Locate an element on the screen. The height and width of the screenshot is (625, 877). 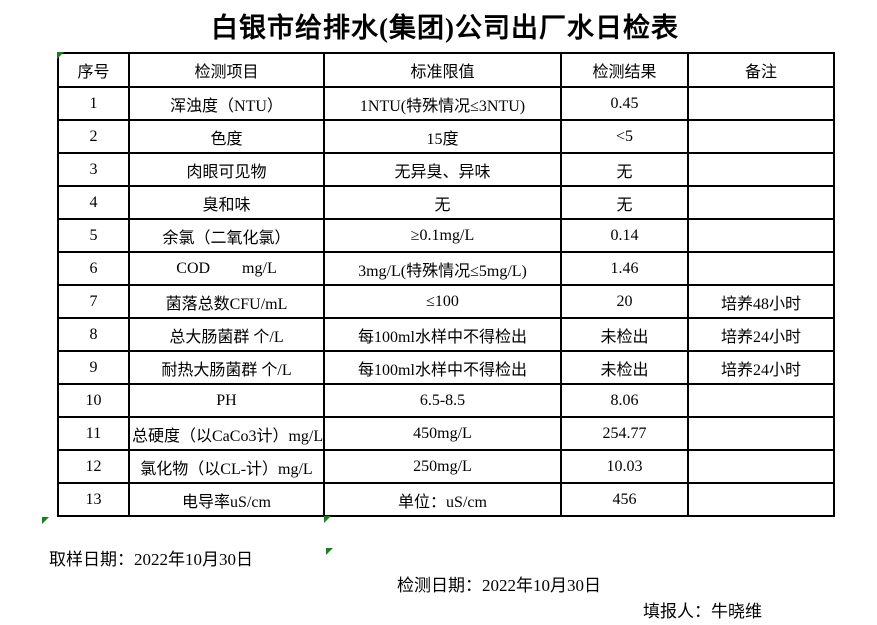
cell-result: 8.06 is located at coordinates (624, 400).